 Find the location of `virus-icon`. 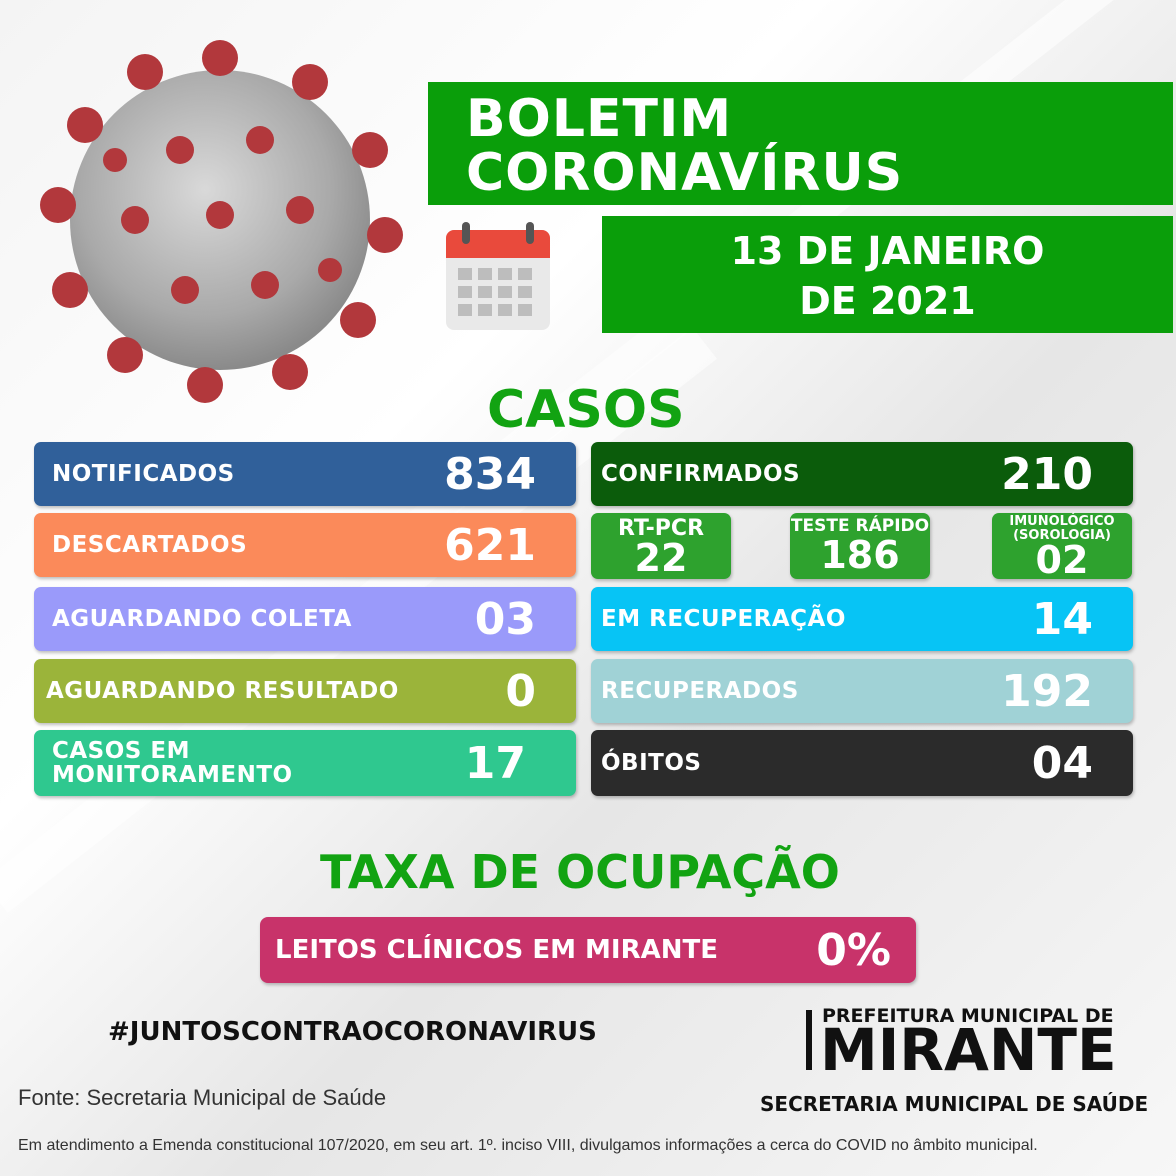

virus-icon is located at coordinates (221, 221).